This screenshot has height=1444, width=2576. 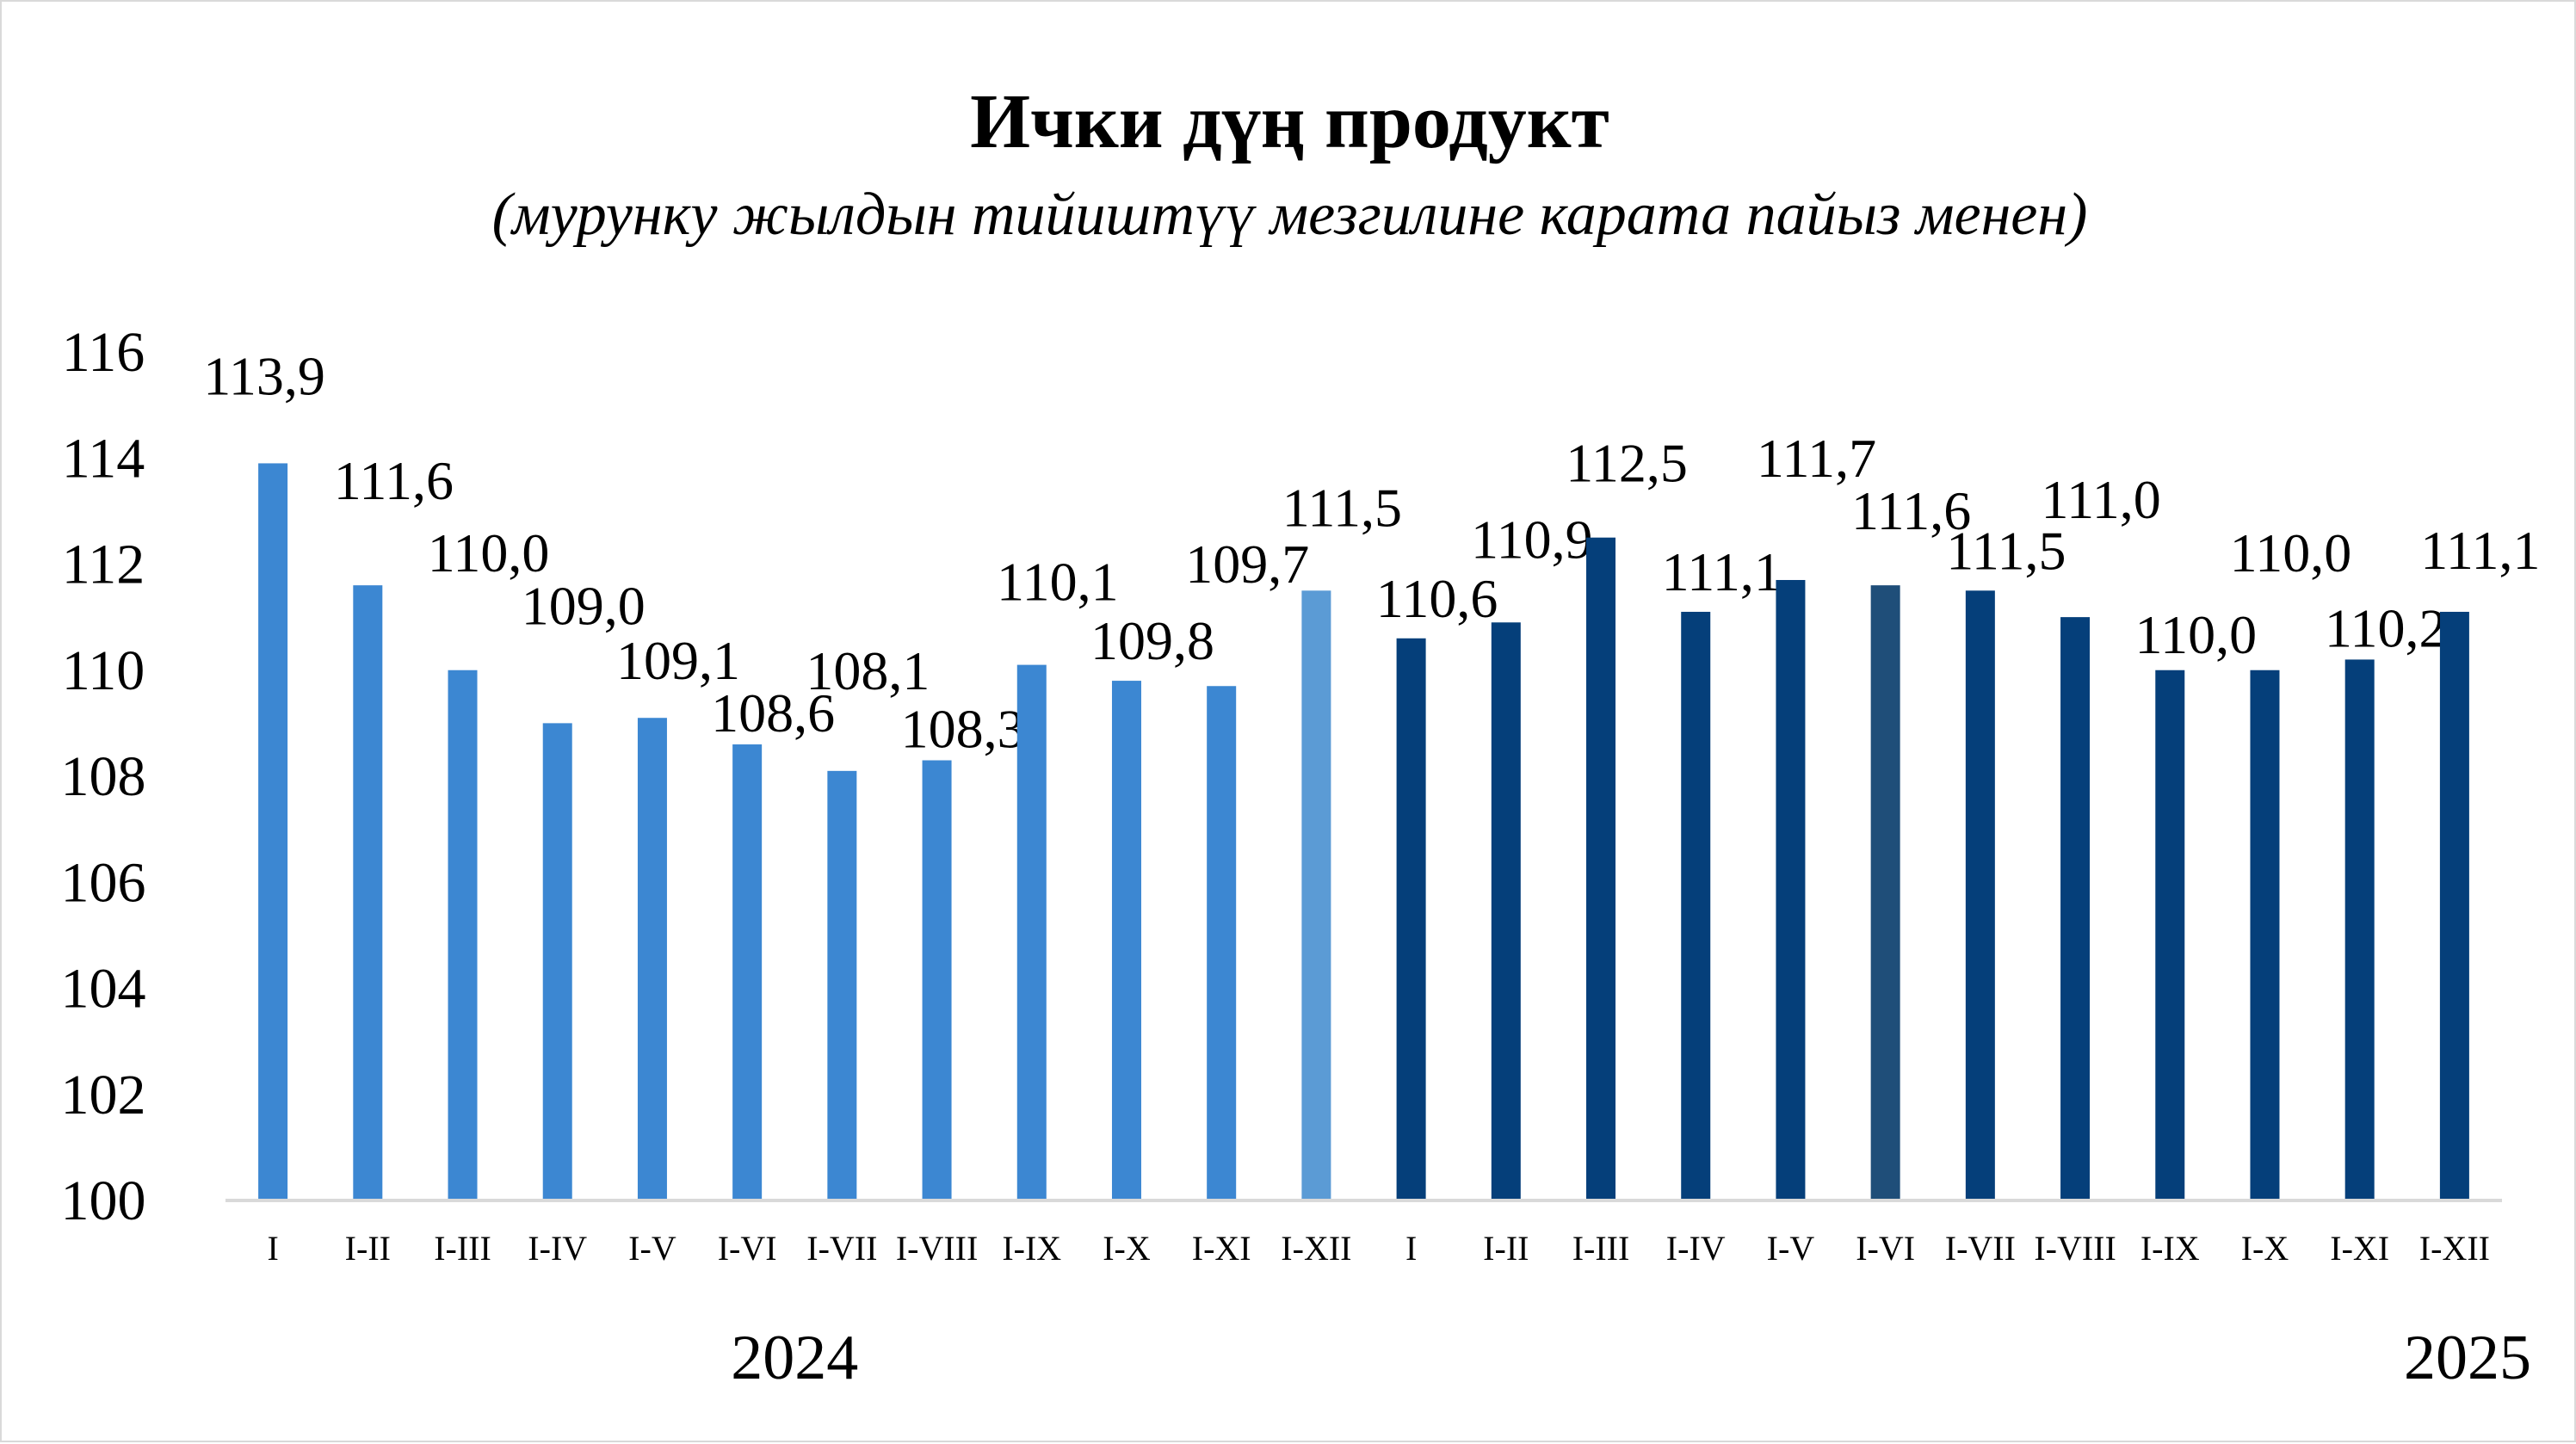 I want to click on data-label: 113,9, so click(x=264, y=375).